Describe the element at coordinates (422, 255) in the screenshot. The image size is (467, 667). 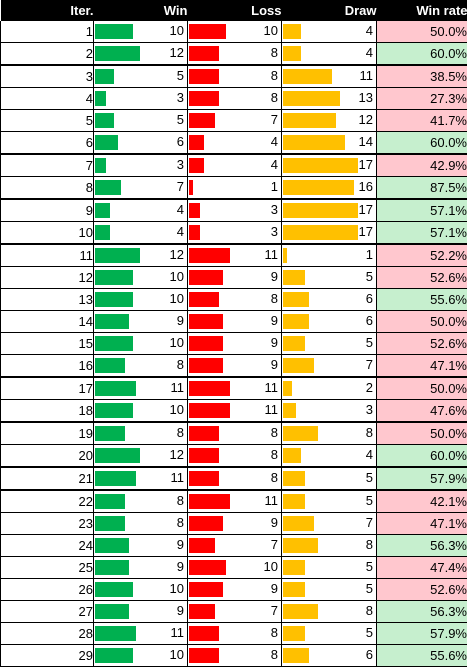
I see `win-rate-cell: 52.2%` at that location.